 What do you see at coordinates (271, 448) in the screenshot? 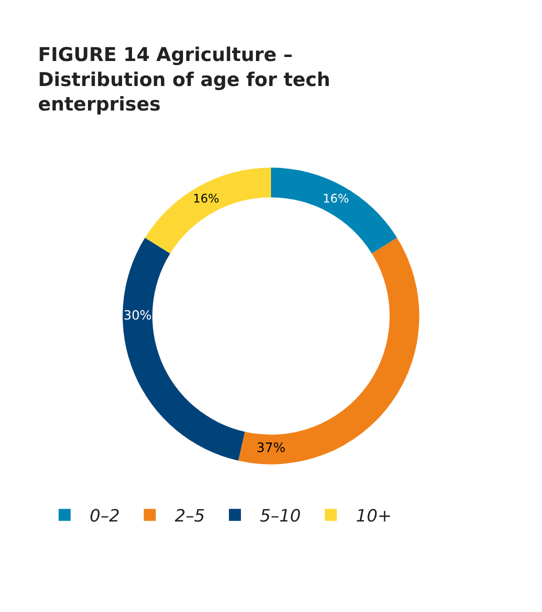
I see `data-label: 37%` at bounding box center [271, 448].